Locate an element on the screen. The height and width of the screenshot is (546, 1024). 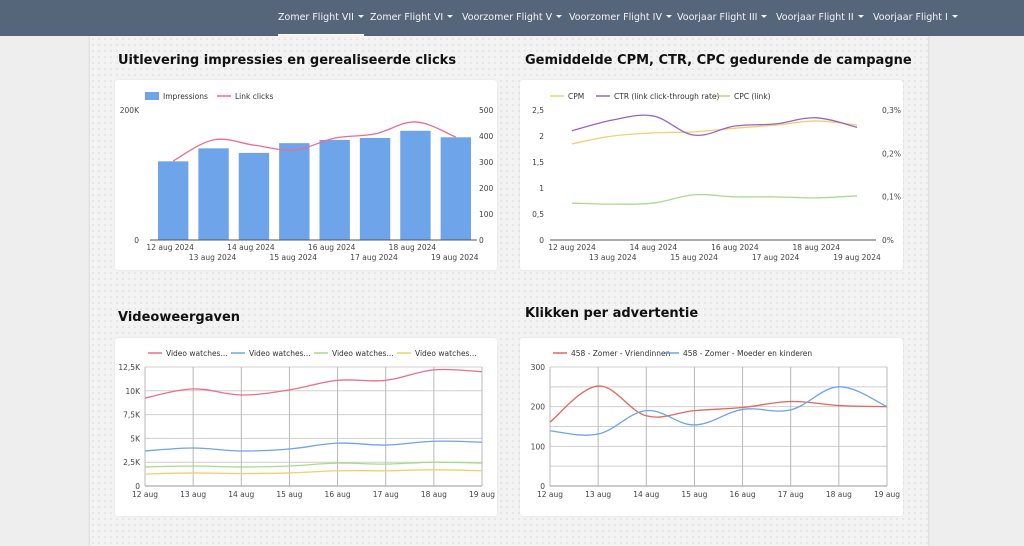
line-ctr is located at coordinates (714, 125).